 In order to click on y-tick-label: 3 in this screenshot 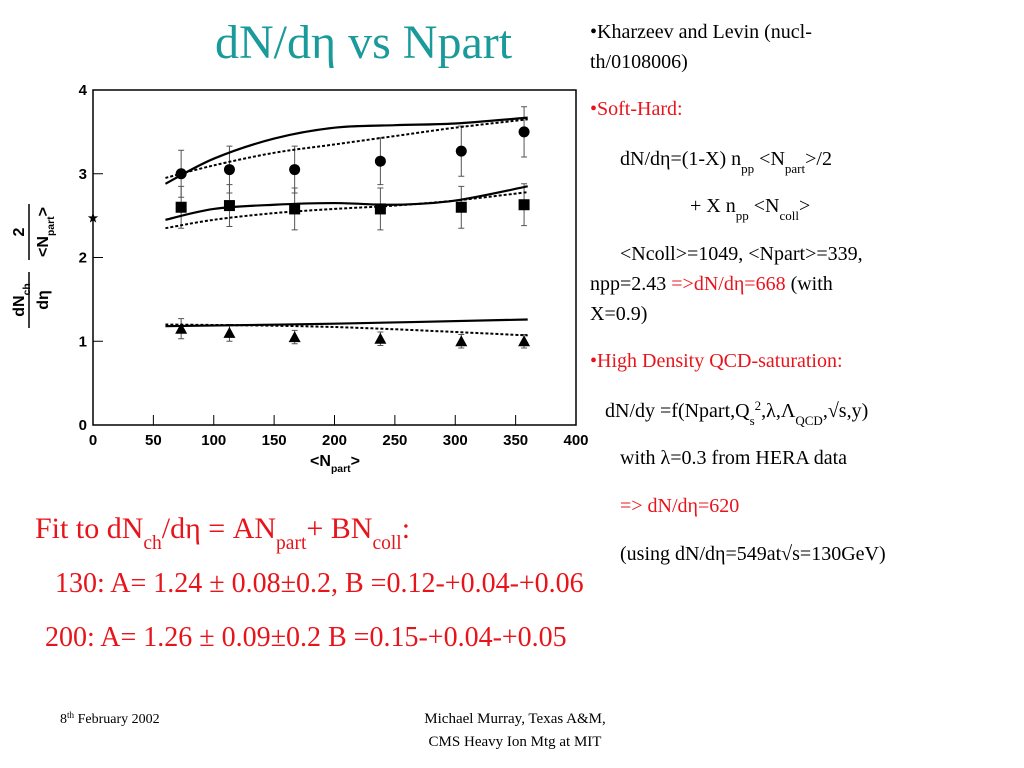, I will do `click(83, 174)`.